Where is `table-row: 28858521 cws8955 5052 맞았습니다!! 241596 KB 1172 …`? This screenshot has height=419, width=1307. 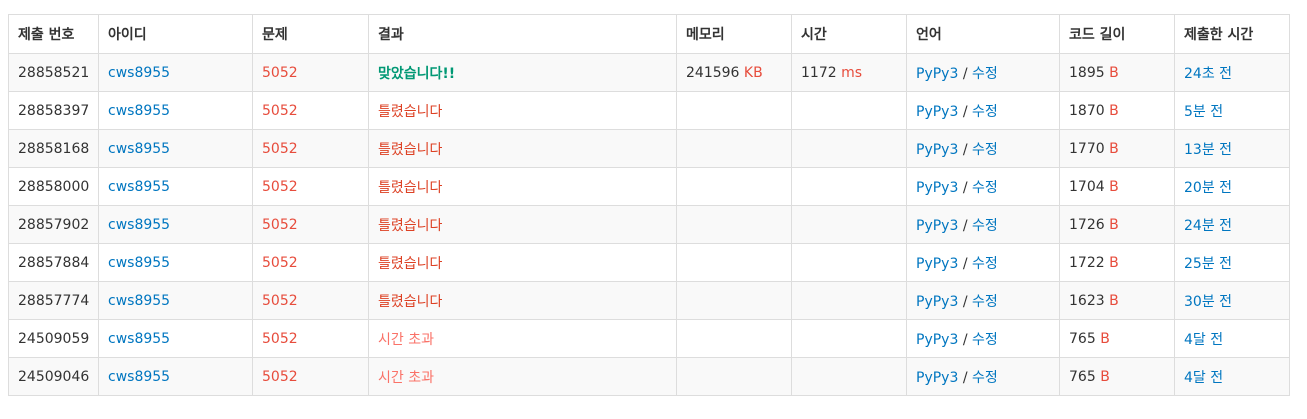 table-row: 28858521 cws8955 5052 맞았습니다!! 241596 KB 1172 … is located at coordinates (649, 72).